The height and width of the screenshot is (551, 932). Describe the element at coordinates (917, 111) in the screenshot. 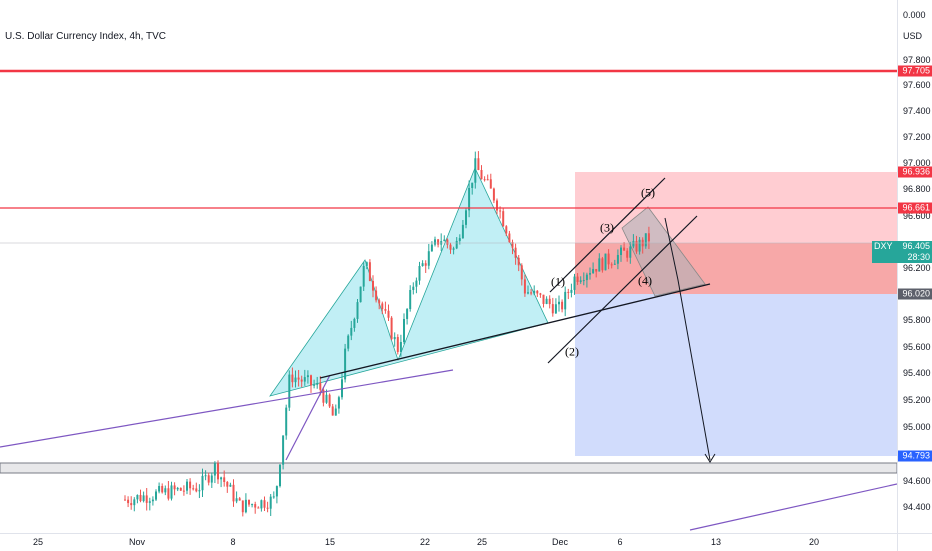

I see `price-tick: 97.400` at that location.